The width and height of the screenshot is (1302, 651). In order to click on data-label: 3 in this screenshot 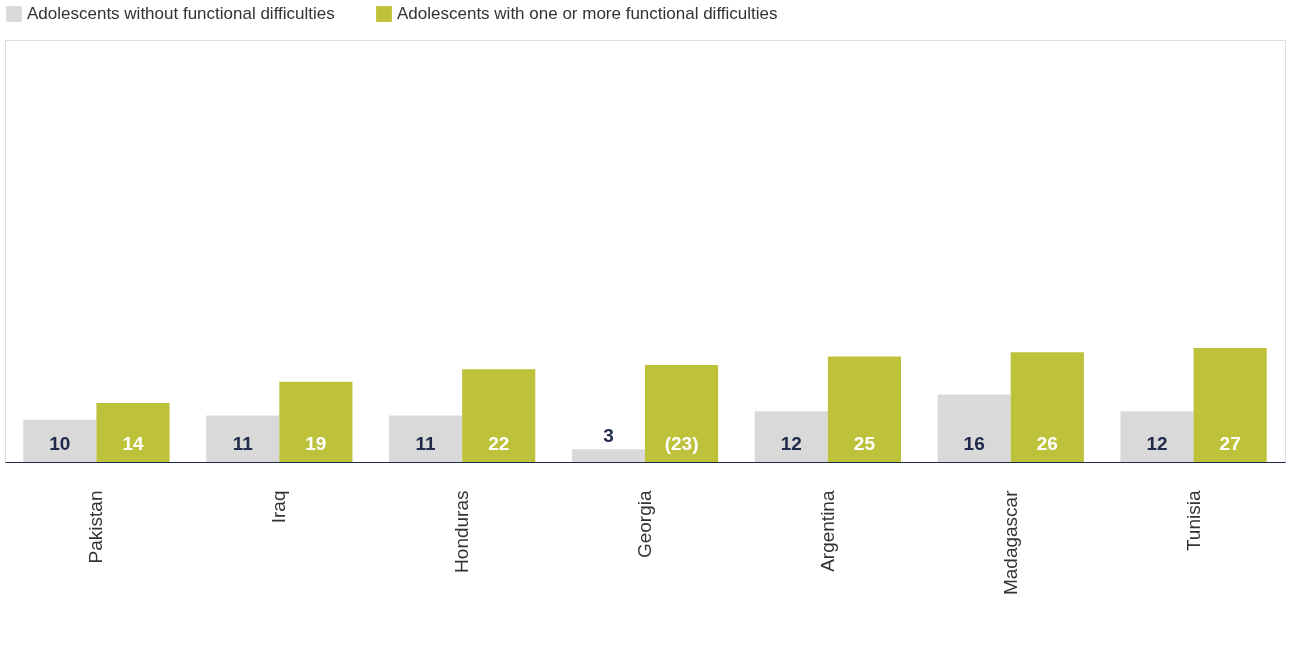, I will do `click(608, 436)`.